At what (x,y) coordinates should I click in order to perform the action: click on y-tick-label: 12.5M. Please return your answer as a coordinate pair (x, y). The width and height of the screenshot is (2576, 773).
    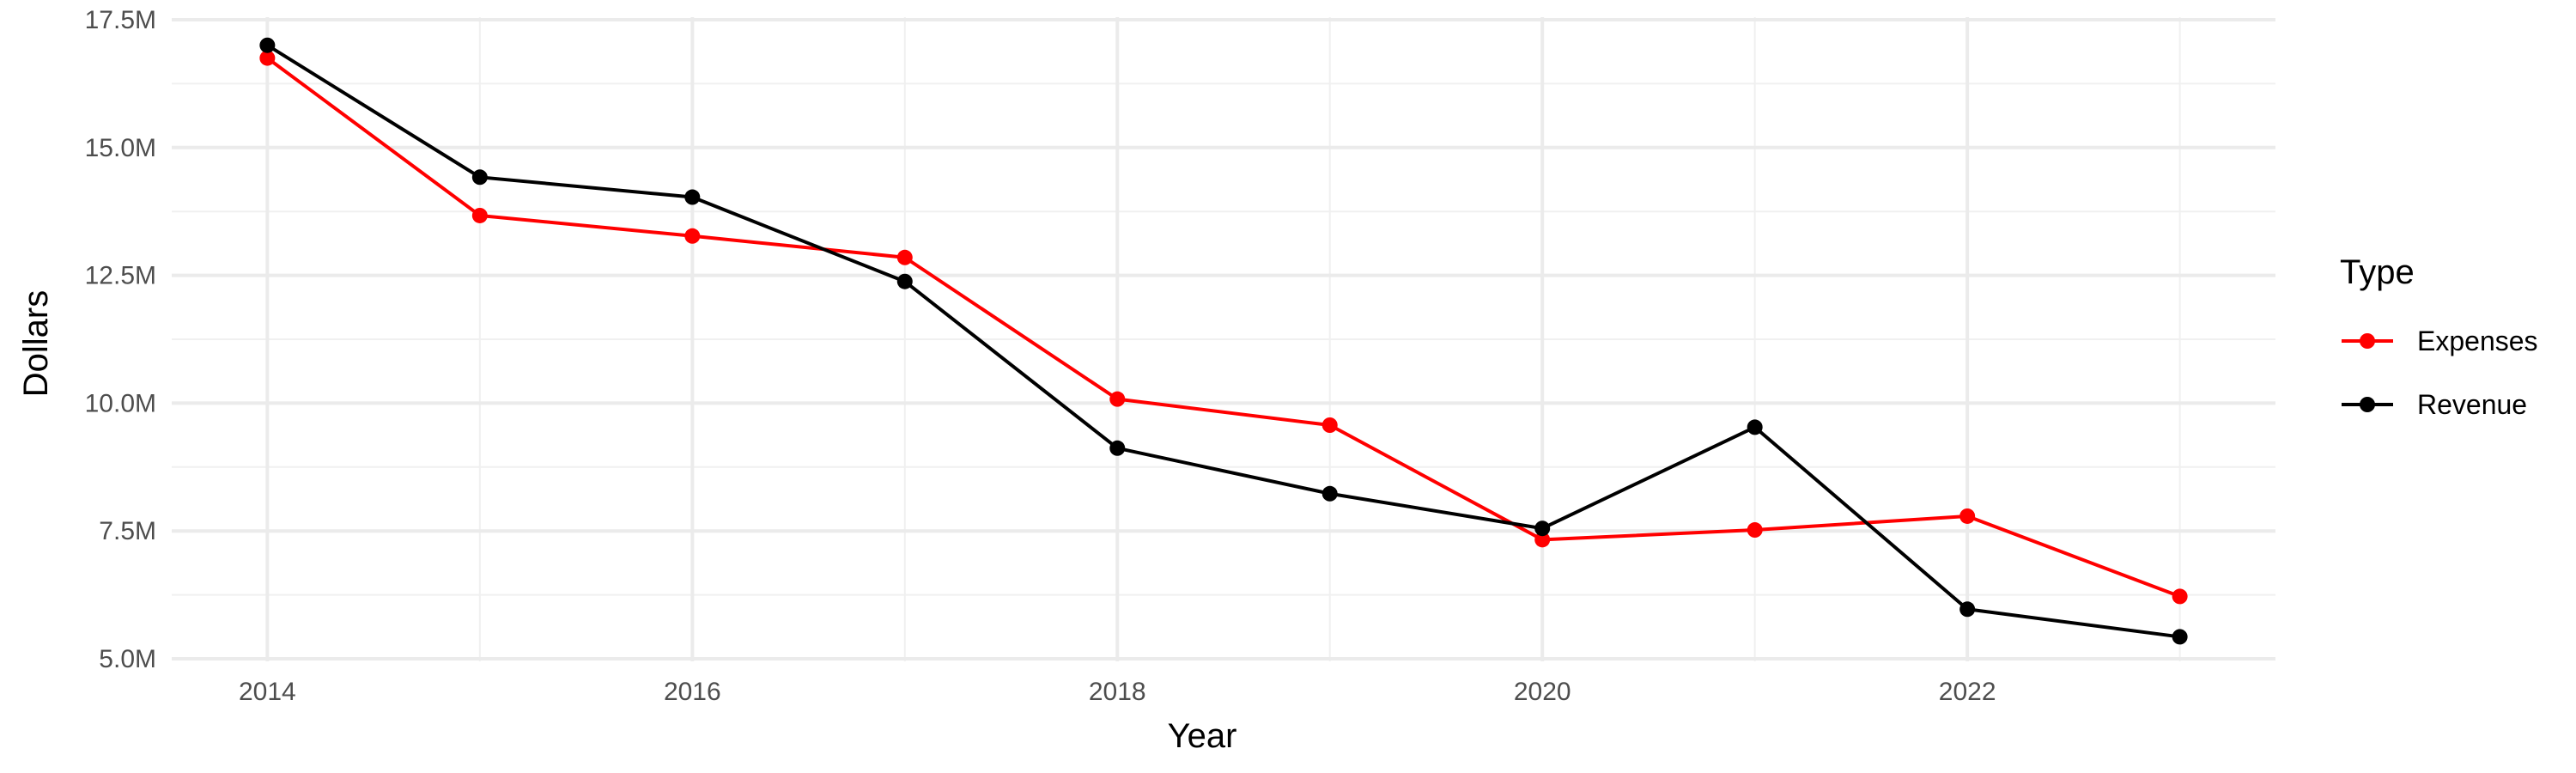
    Looking at the image, I should click on (121, 276).